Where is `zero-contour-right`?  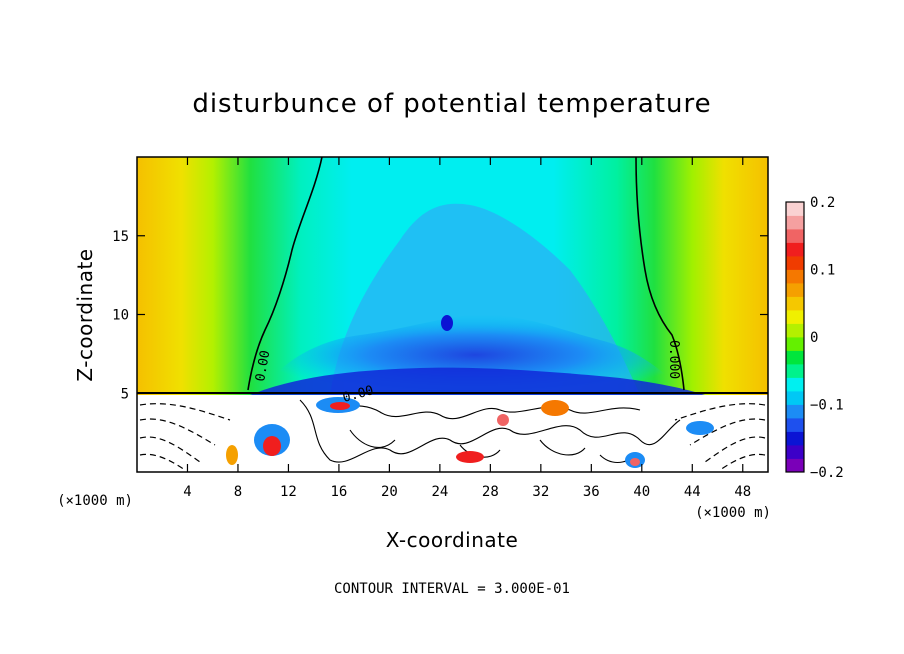
zero-contour-right is located at coordinates (660, 274).